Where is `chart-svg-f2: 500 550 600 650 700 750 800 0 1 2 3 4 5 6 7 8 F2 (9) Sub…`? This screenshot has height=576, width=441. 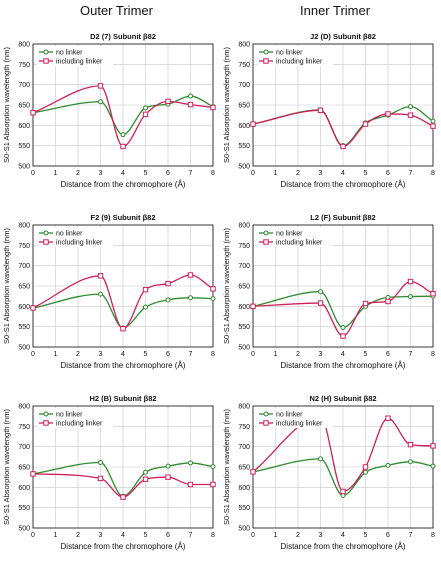 chart-svg-f2: 500 550 600 650 700 750 800 0 1 2 3 4 5 6 7 8 F2 (9) Sub… is located at coordinates (109, 291).